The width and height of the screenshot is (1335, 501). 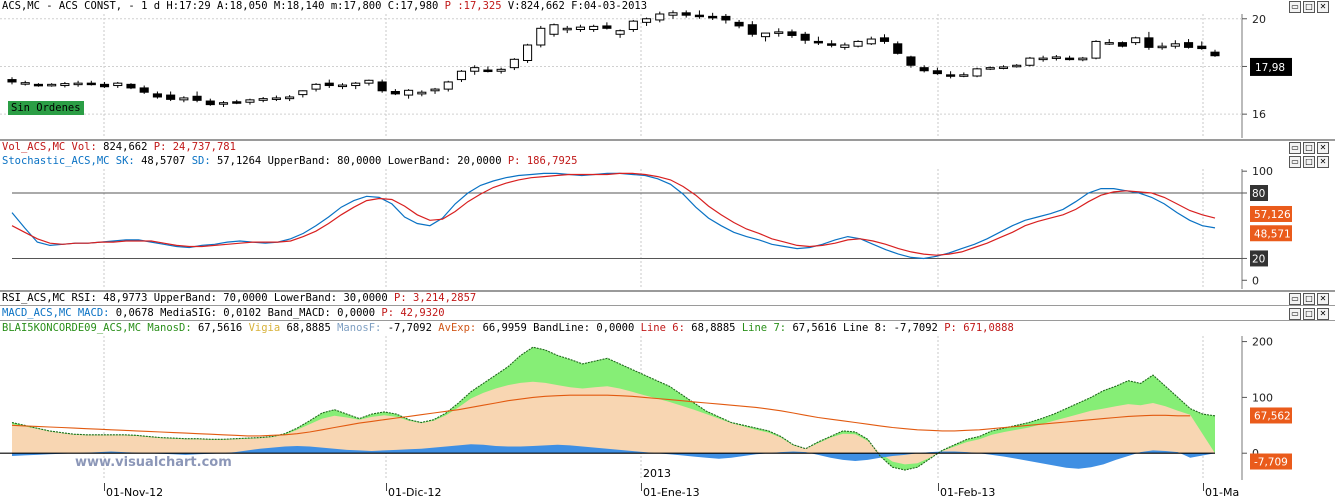 What do you see at coordinates (1259, 258) in the screenshot?
I see `band-tag-bg` at bounding box center [1259, 258].